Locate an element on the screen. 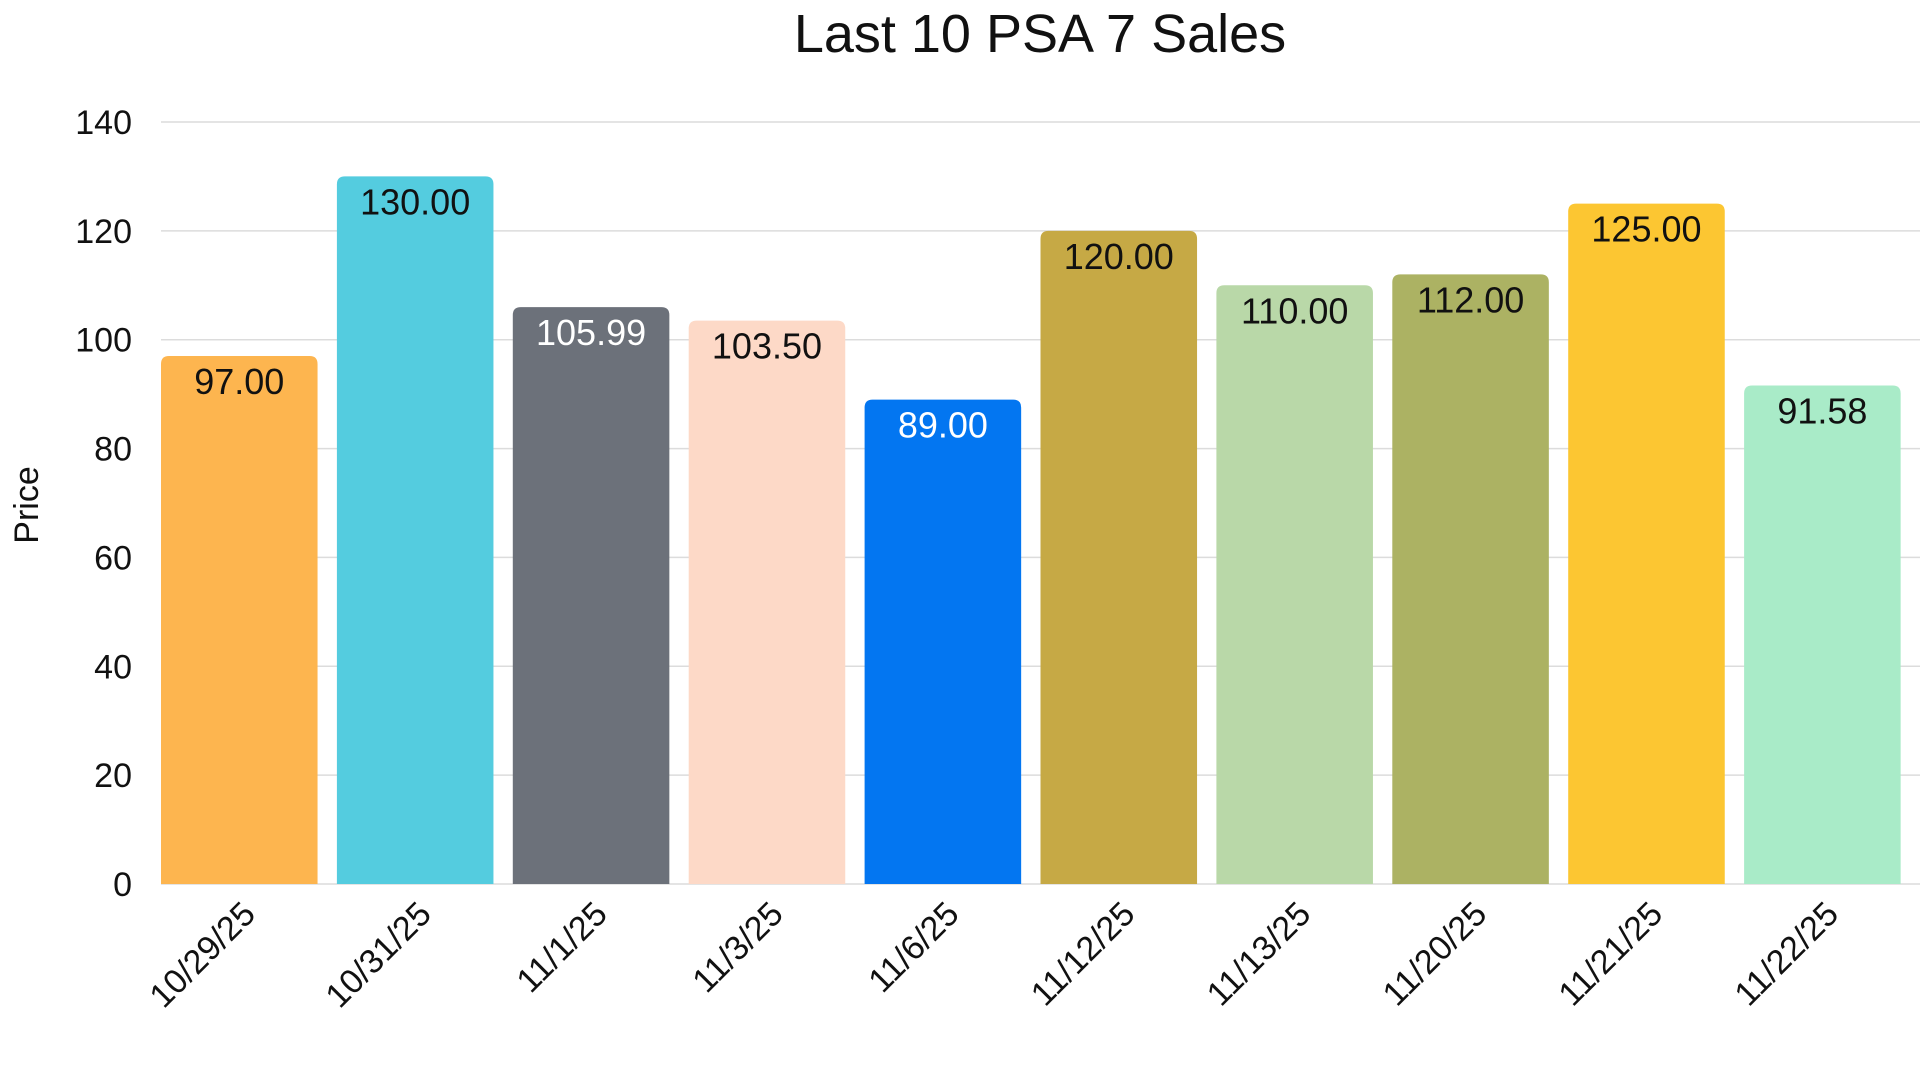  x-tick-label: 11/12/25 is located at coordinates (1083, 954).